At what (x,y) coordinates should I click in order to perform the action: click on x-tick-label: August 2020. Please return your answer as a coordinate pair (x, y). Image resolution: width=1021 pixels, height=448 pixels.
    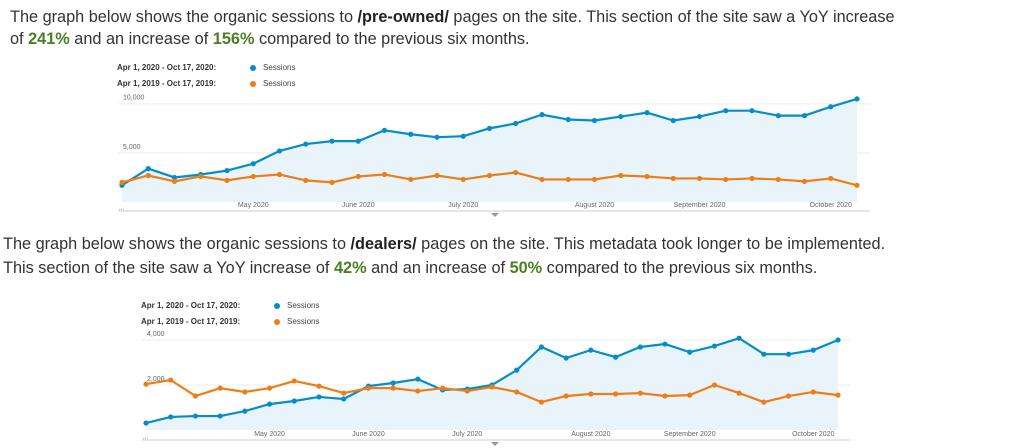
    Looking at the image, I should click on (594, 205).